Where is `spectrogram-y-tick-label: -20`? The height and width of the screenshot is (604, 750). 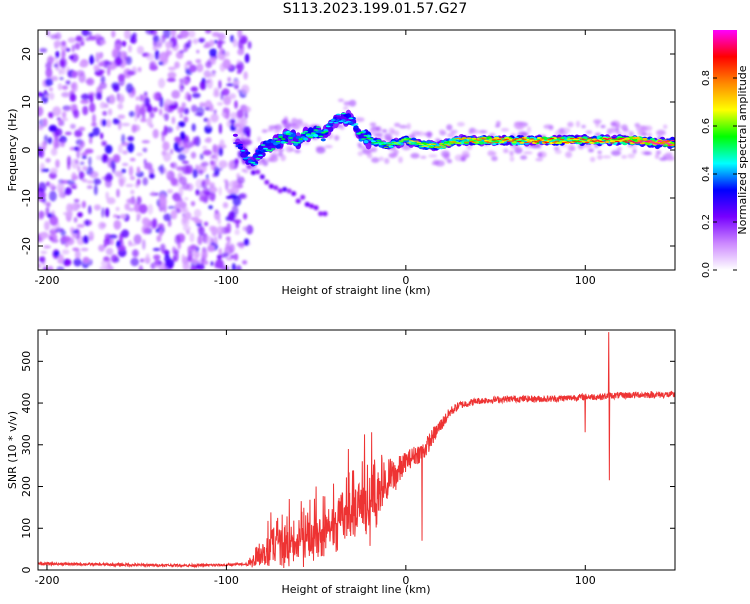
spectrogram-y-tick-label: -20 is located at coordinates (26, 246).